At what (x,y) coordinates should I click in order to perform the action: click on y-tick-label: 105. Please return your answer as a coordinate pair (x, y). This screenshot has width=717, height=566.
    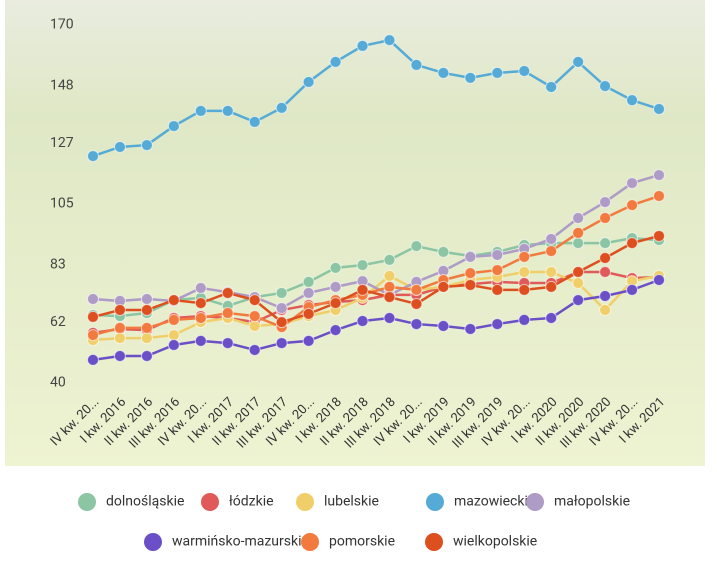
    Looking at the image, I should click on (62, 204).